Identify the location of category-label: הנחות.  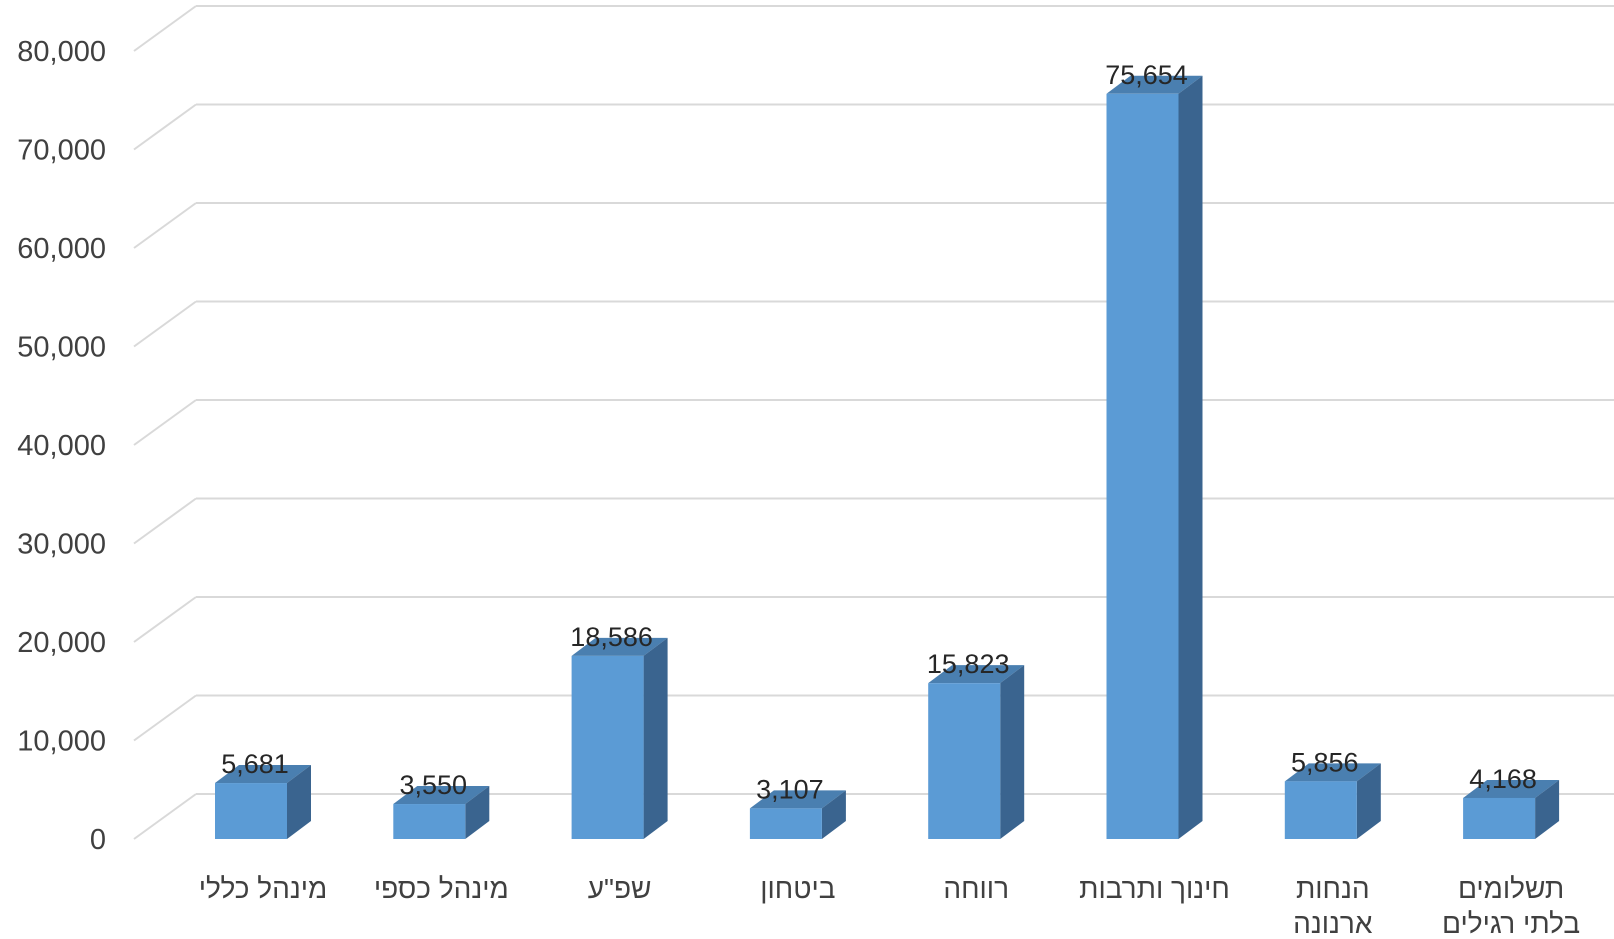
(1333, 888).